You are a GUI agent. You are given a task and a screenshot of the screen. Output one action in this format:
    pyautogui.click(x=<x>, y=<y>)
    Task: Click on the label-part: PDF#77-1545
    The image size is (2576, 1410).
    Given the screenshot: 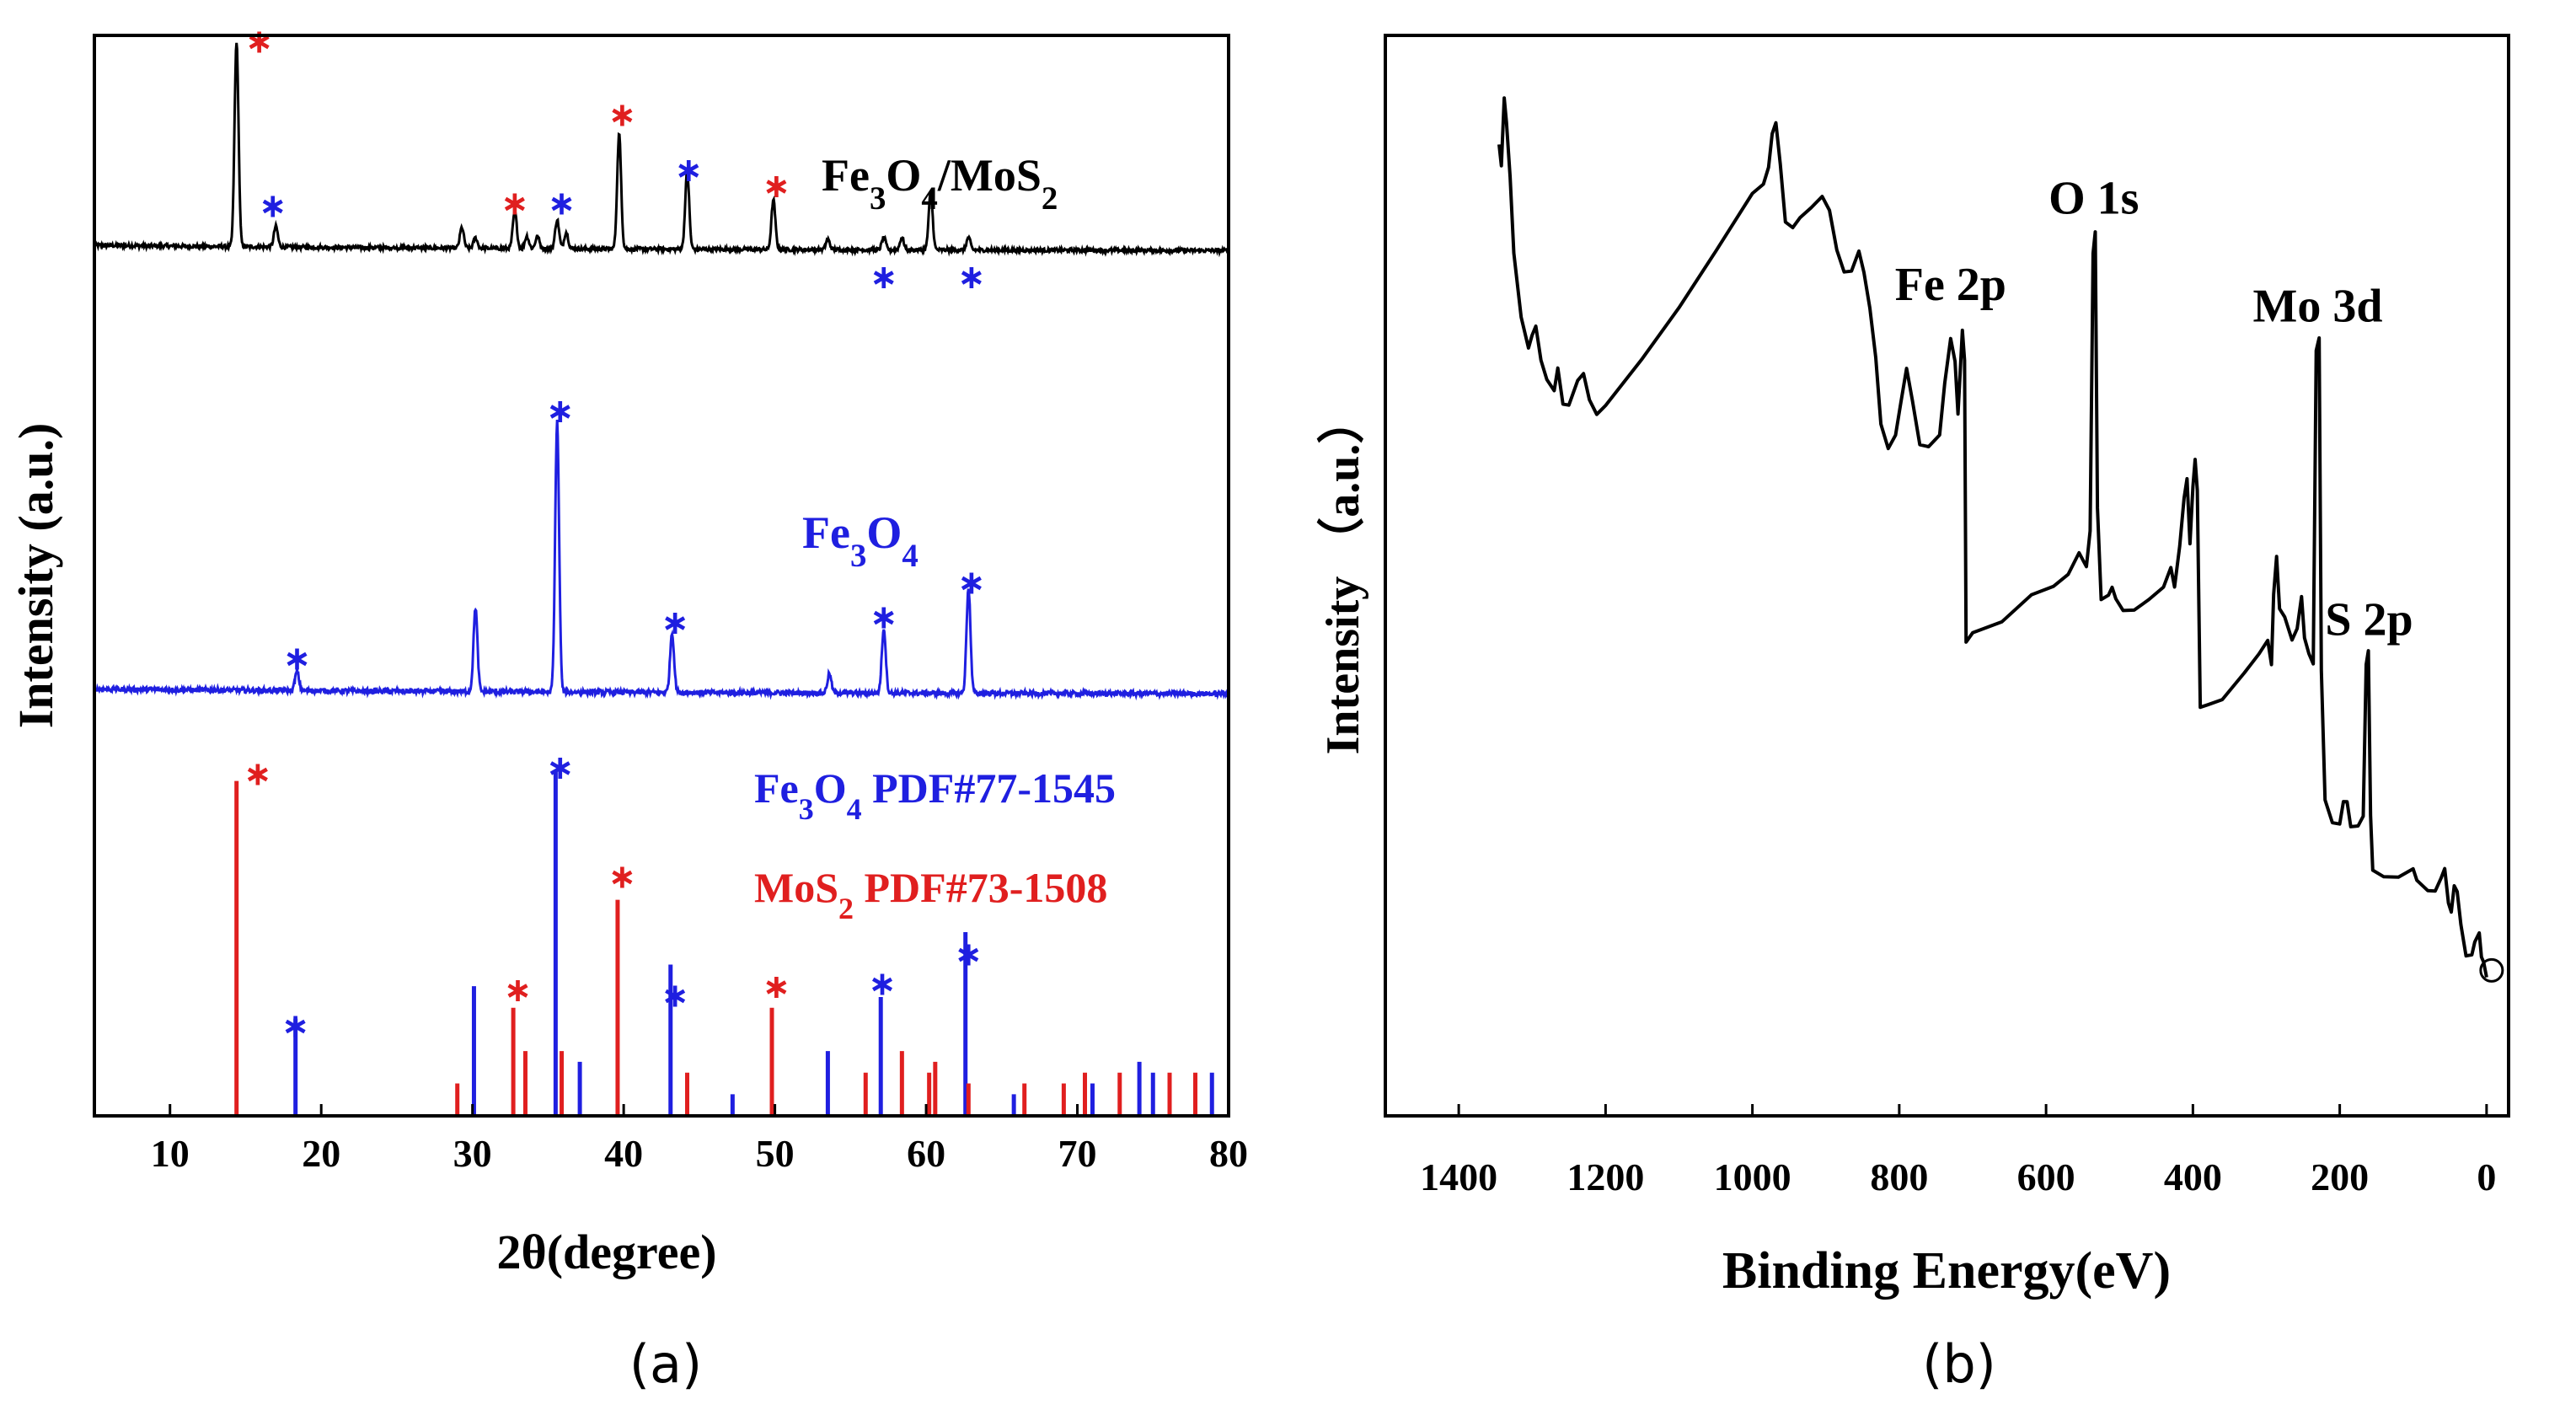 What is the action you would take?
    pyautogui.click(x=989, y=788)
    